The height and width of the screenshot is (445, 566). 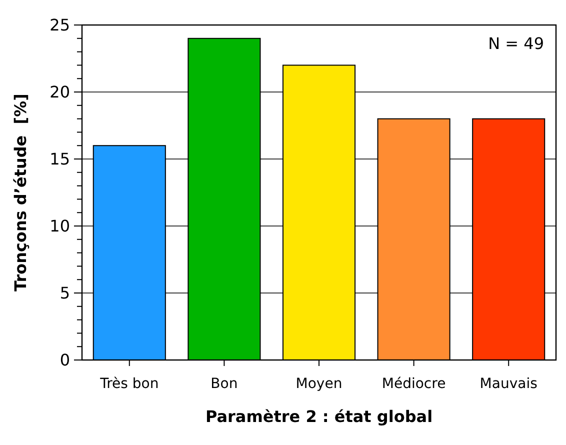 I want to click on x-tick-label: Bon, so click(x=224, y=384).